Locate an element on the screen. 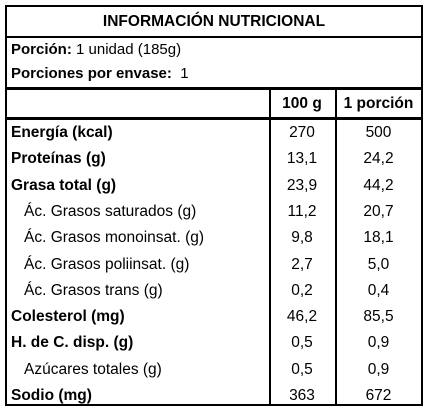 The width and height of the screenshot is (428, 411). value-per-100g: 46,2 is located at coordinates (302, 317).